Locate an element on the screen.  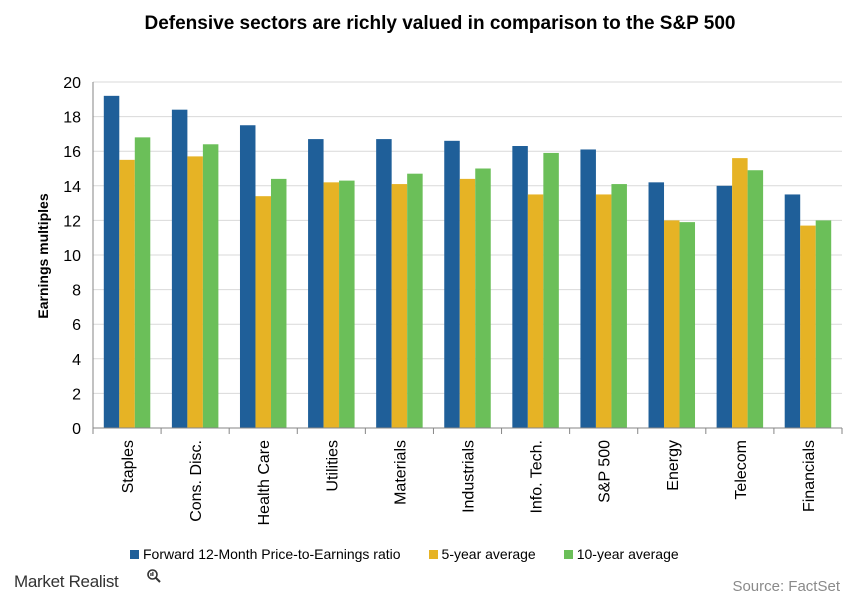
x-tick-label: Industrials is located at coordinates (469, 476).